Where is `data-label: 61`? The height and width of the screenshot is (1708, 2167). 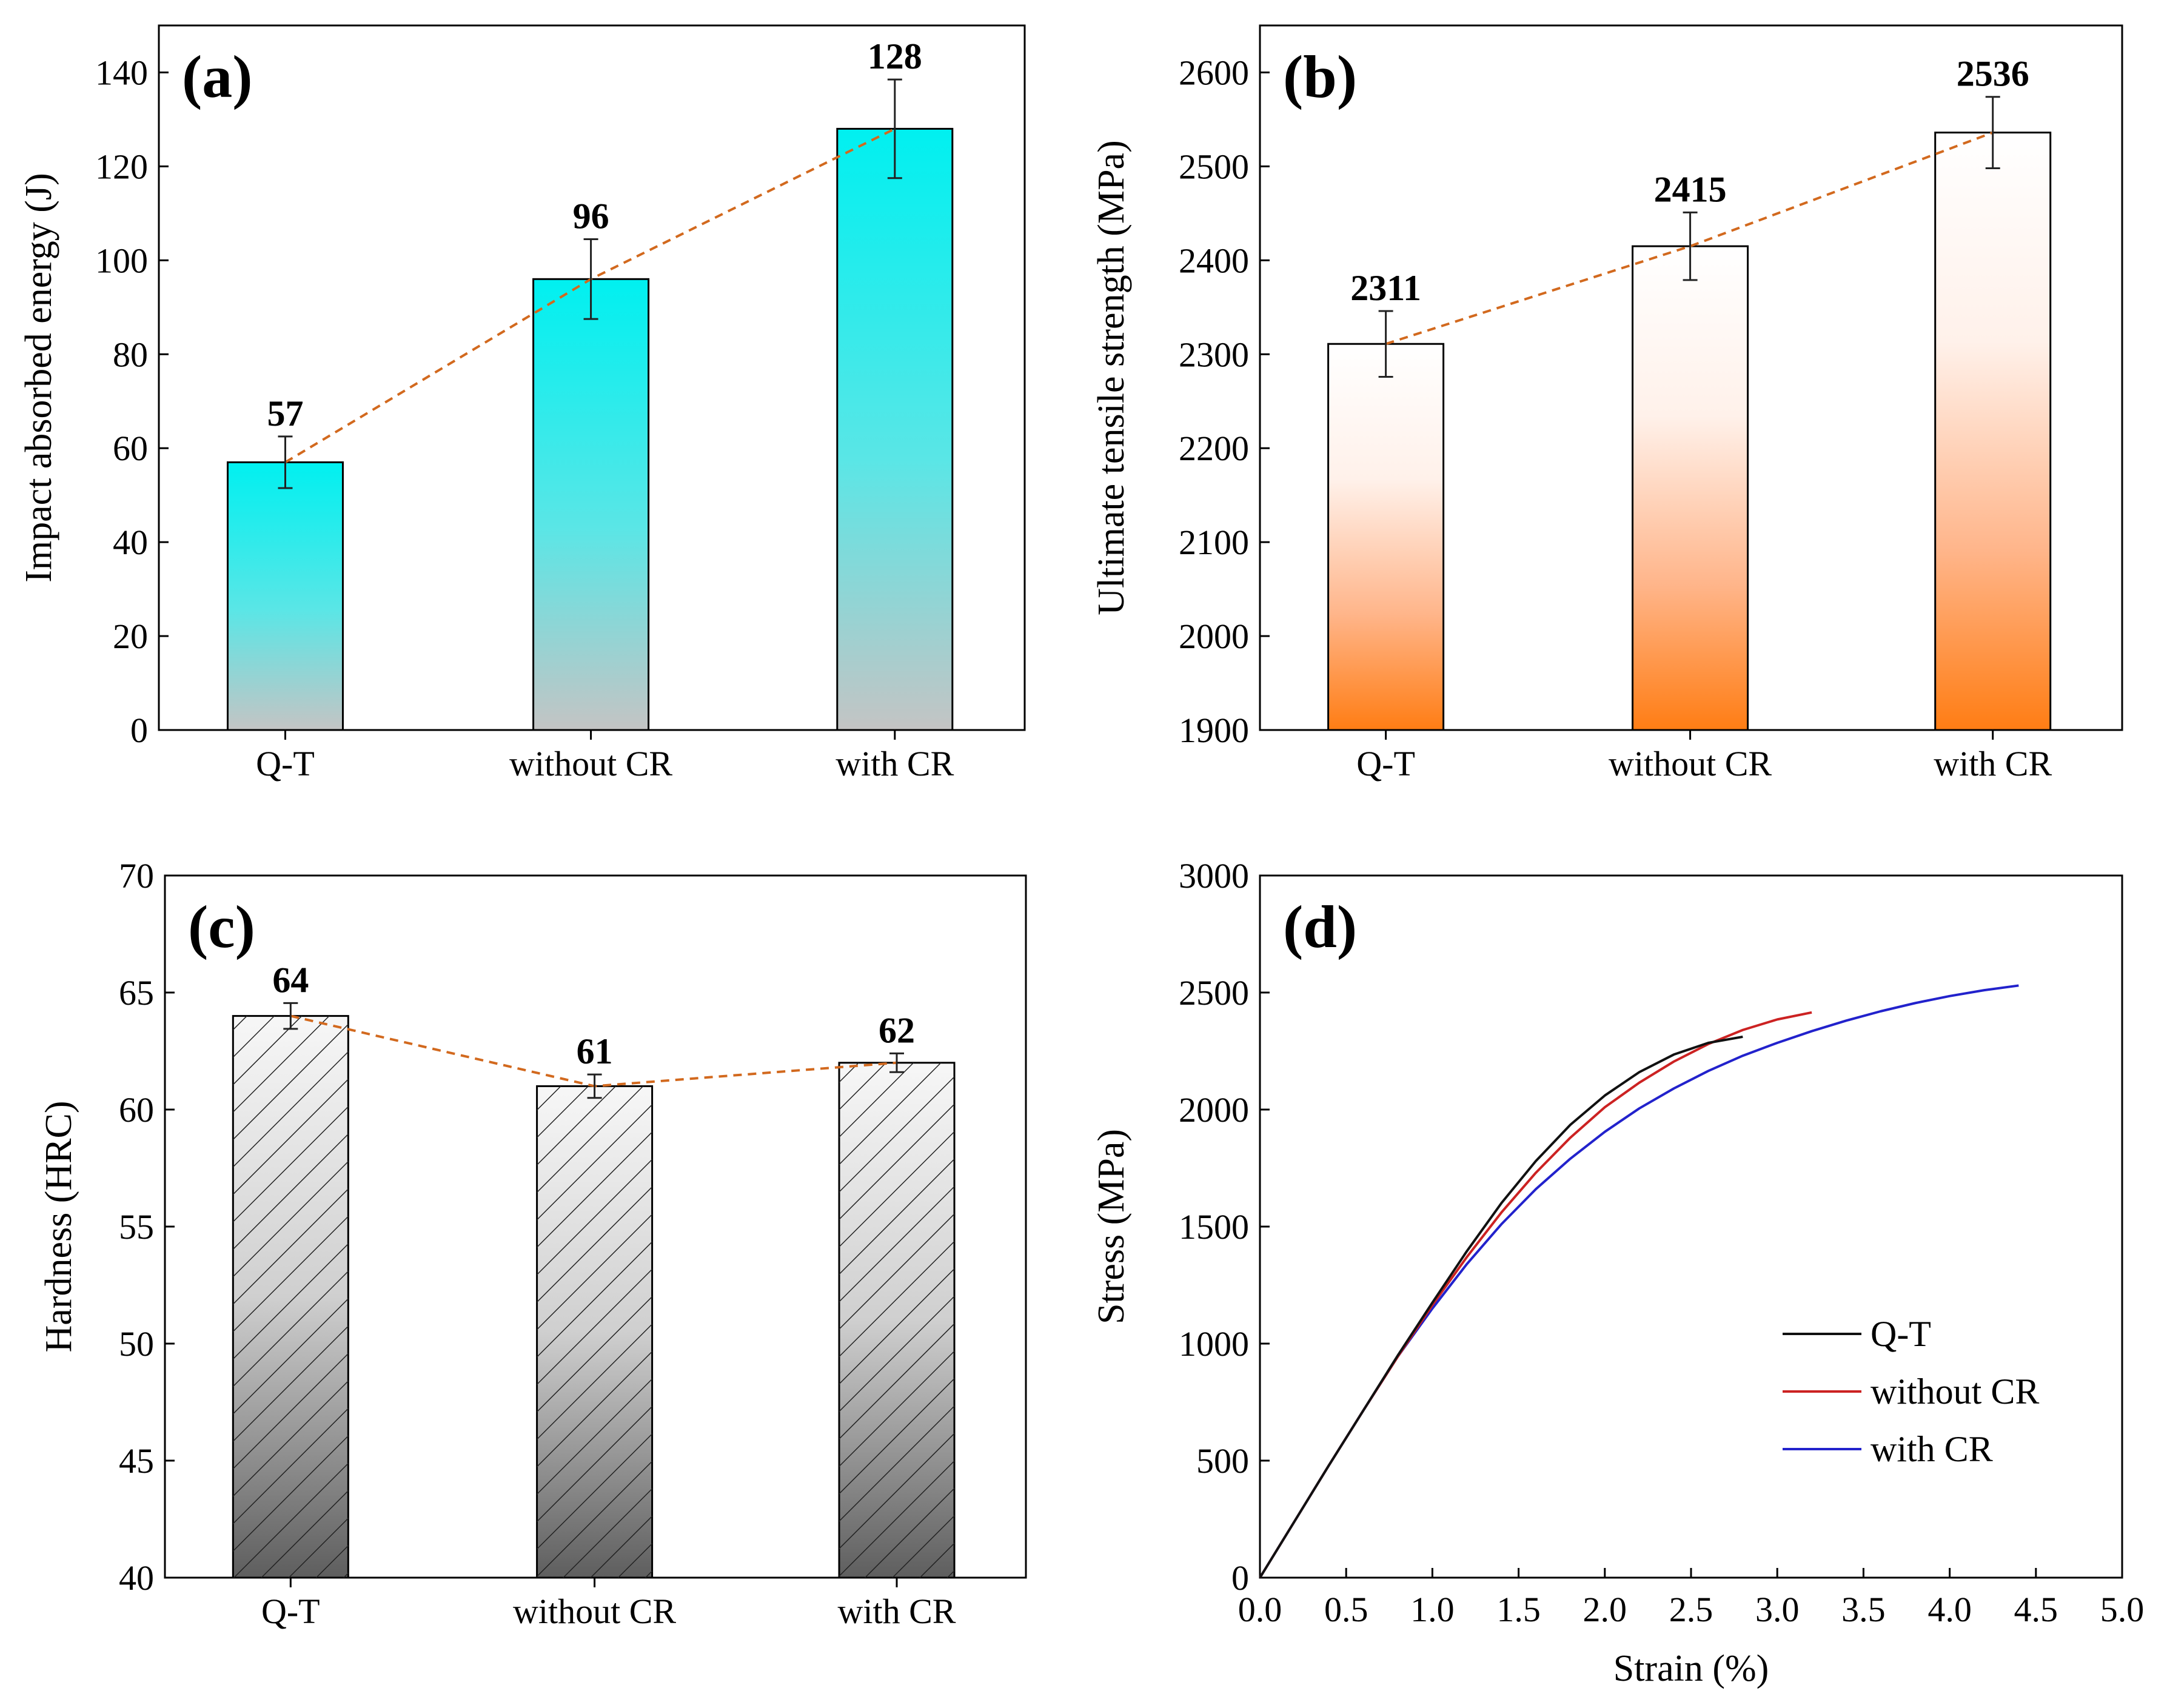
data-label: 61 is located at coordinates (595, 1051).